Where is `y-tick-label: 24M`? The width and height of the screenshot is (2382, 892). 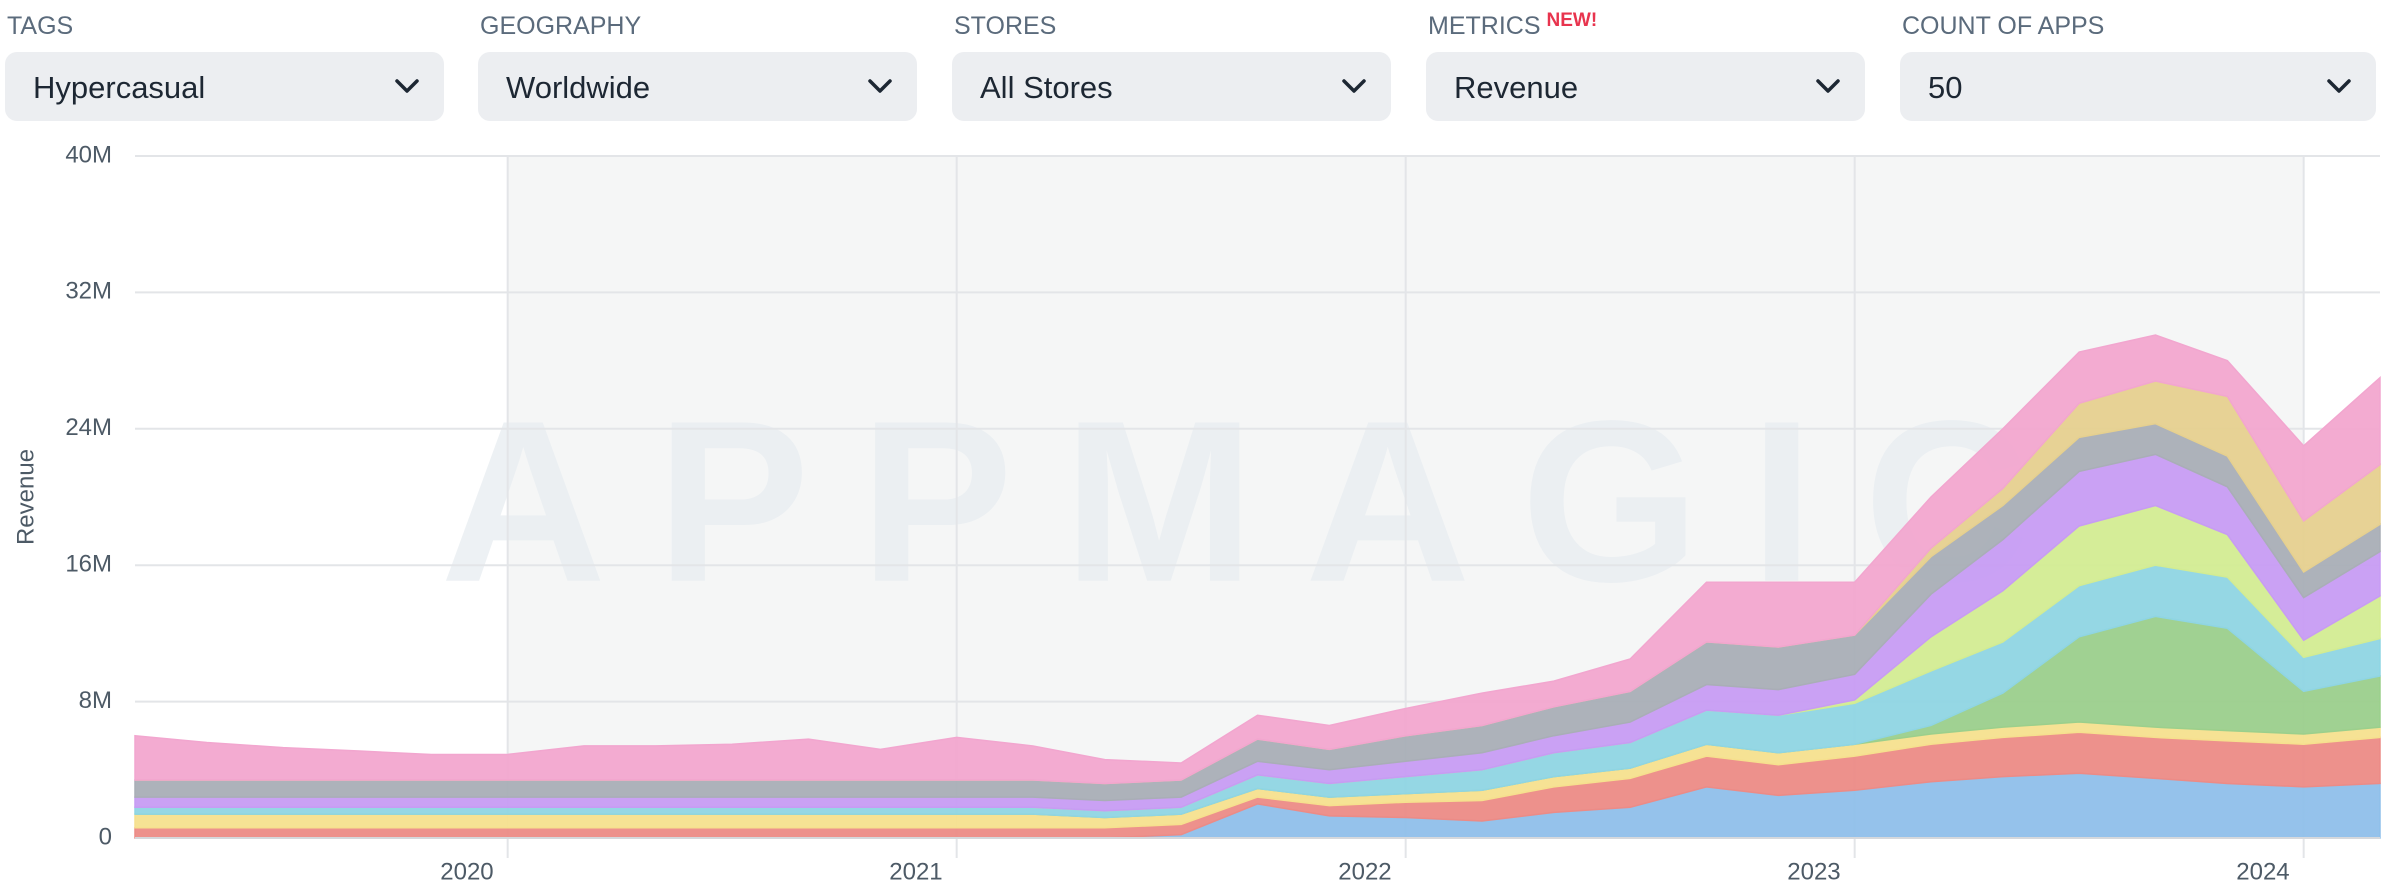 y-tick-label: 24M is located at coordinates (88, 427).